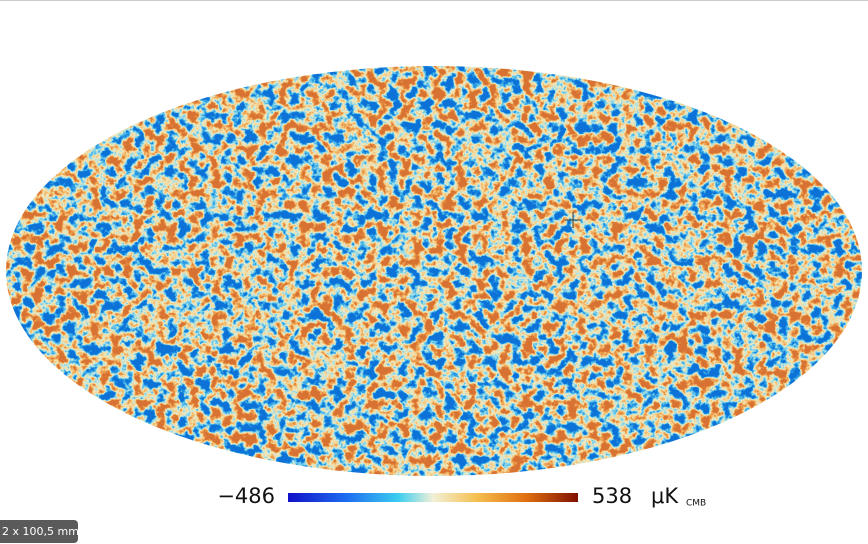 This screenshot has width=868, height=544. Describe the element at coordinates (433, 497) in the screenshot. I see `colorbar` at that location.